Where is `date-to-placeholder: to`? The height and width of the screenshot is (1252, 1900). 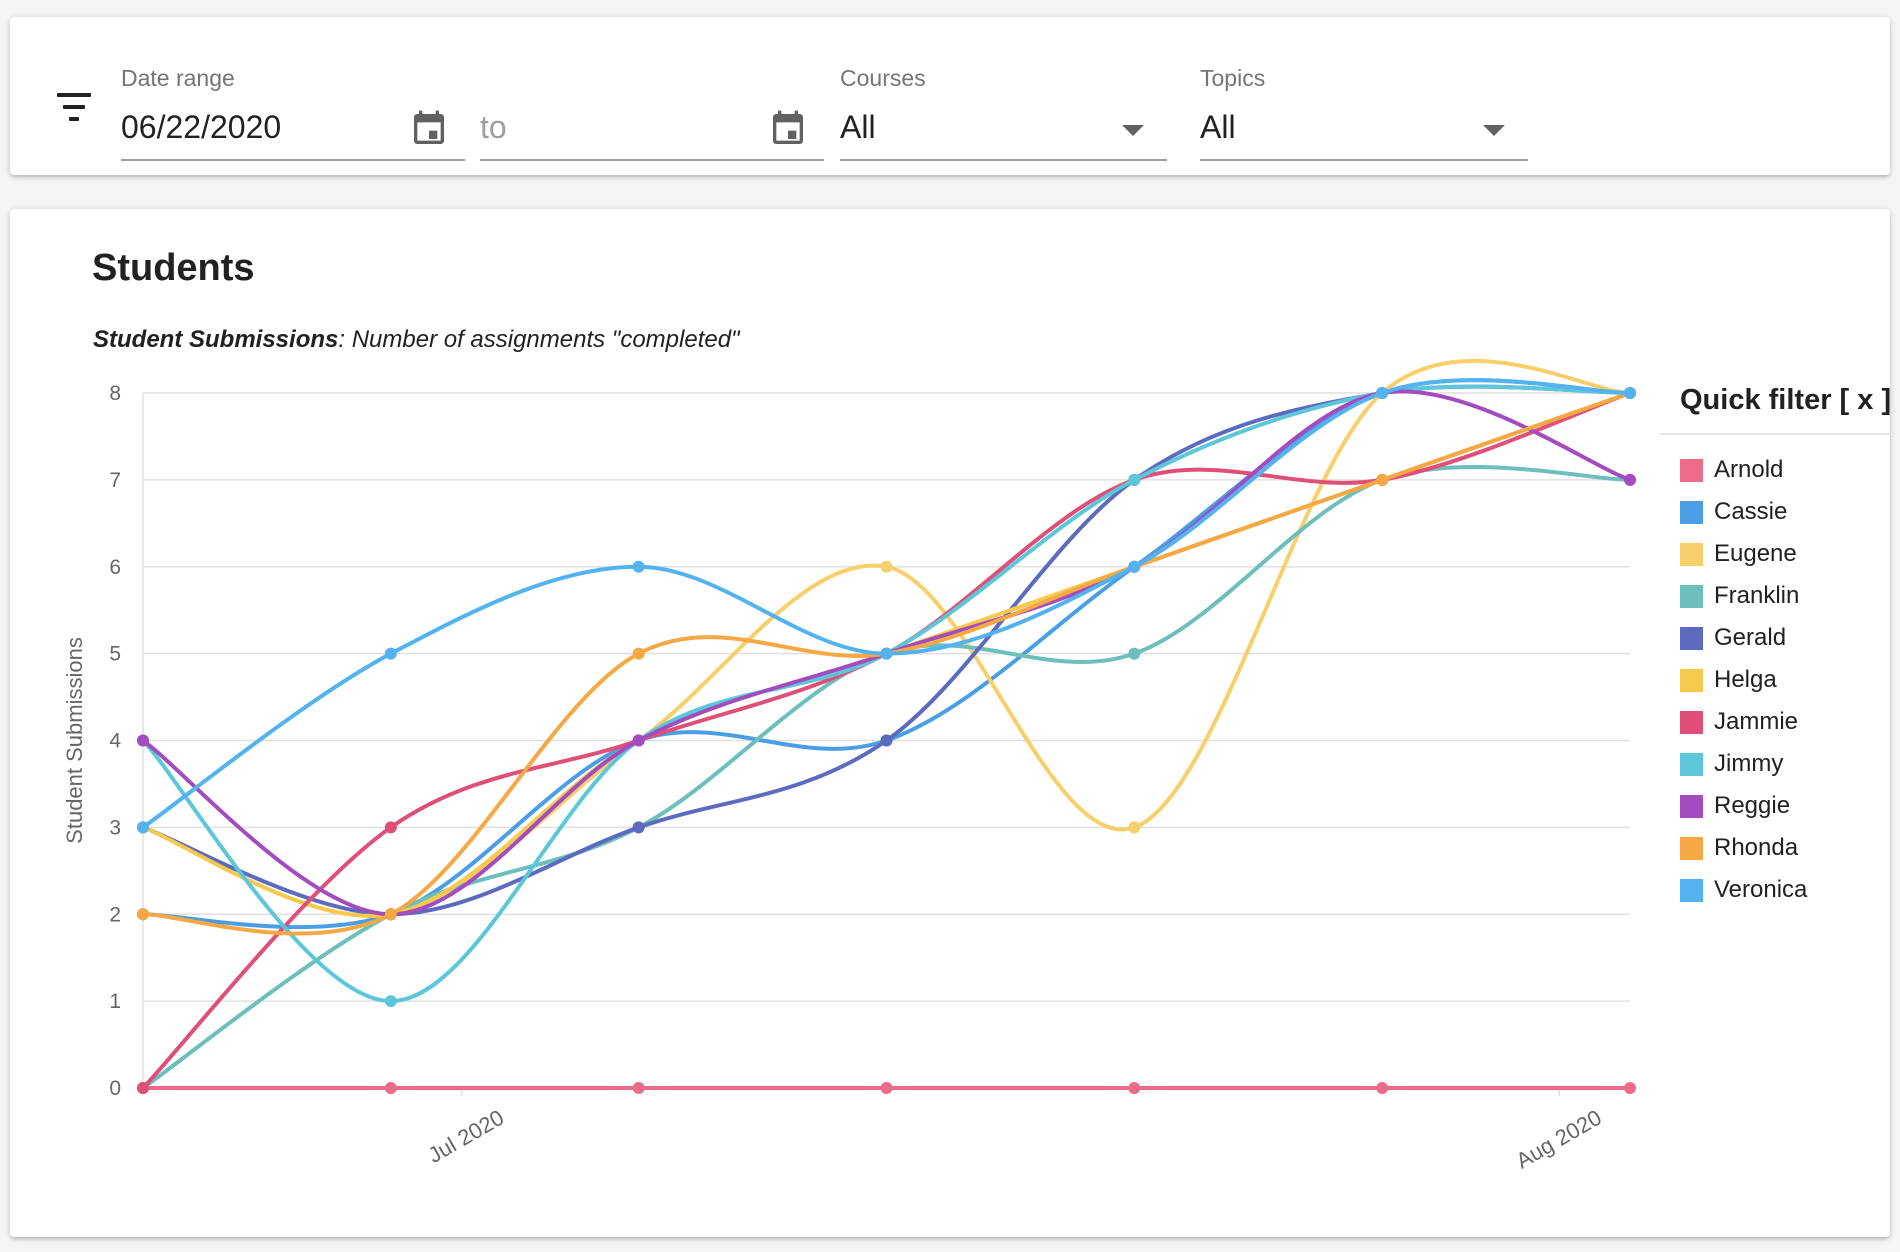 date-to-placeholder: to is located at coordinates (493, 127).